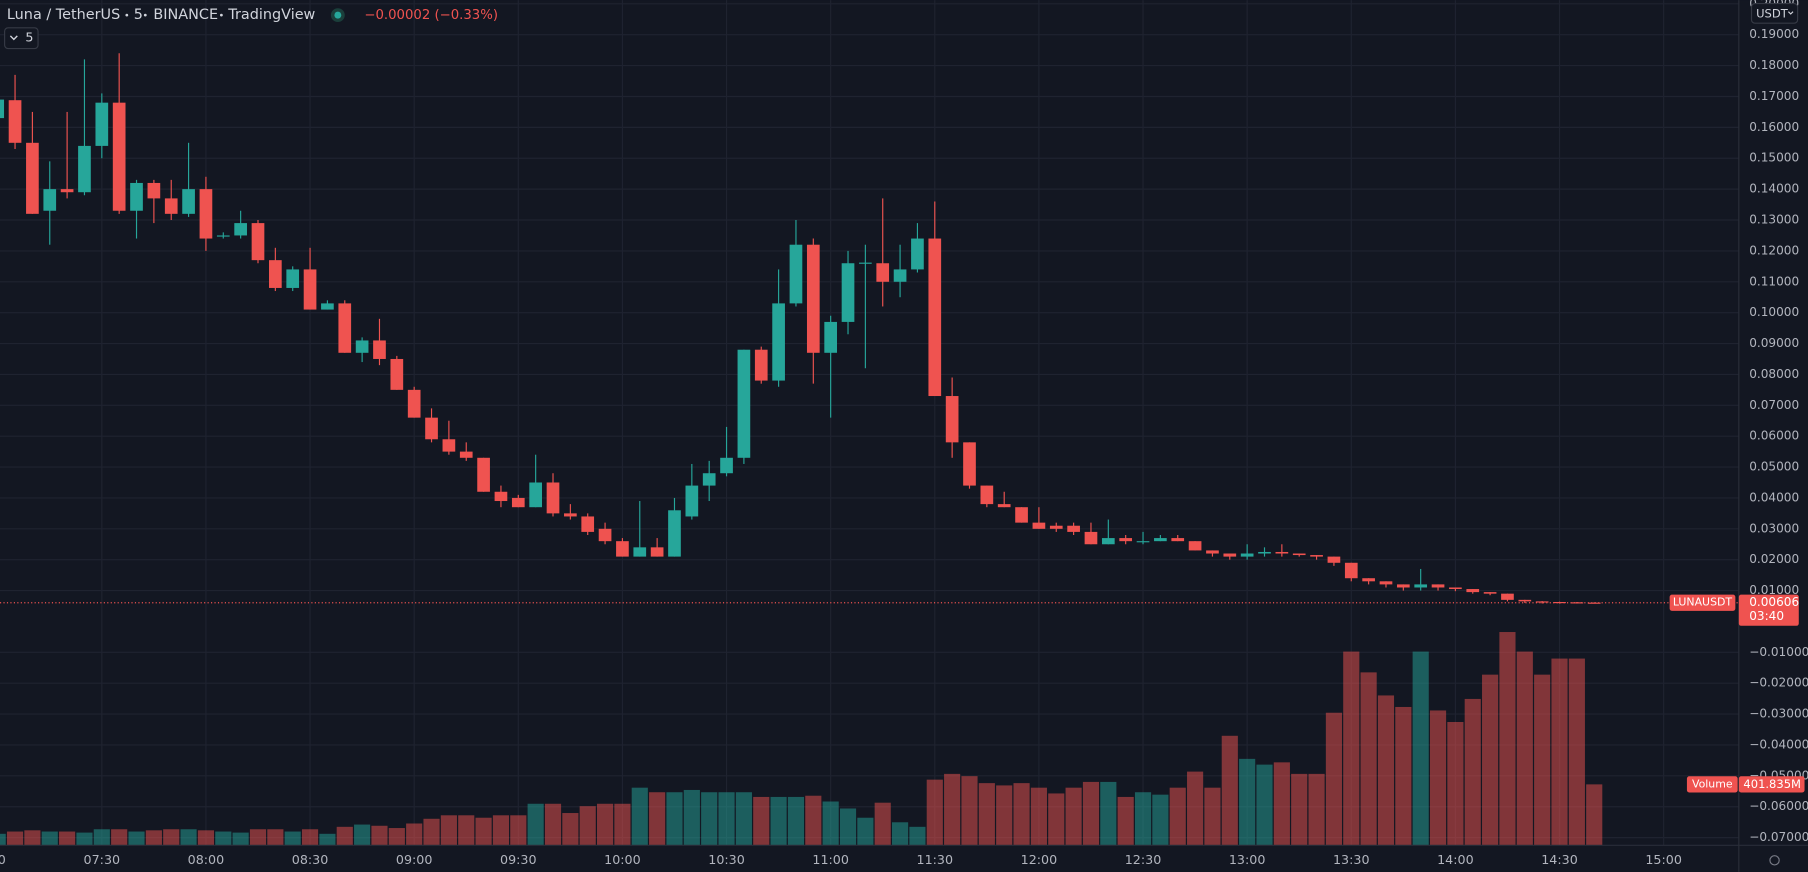 The image size is (1808, 872). I want to click on y-tick-label: 0.03000, so click(1774, 528).